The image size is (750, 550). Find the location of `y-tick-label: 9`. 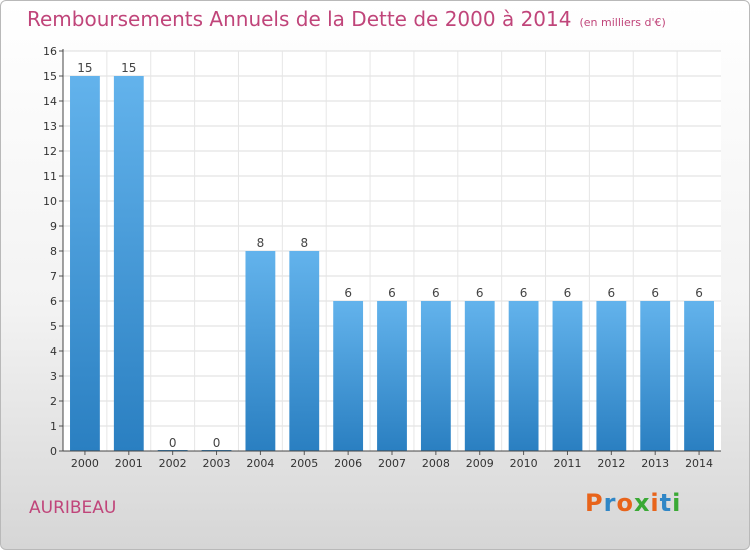

y-tick-label: 9 is located at coordinates (53, 226).